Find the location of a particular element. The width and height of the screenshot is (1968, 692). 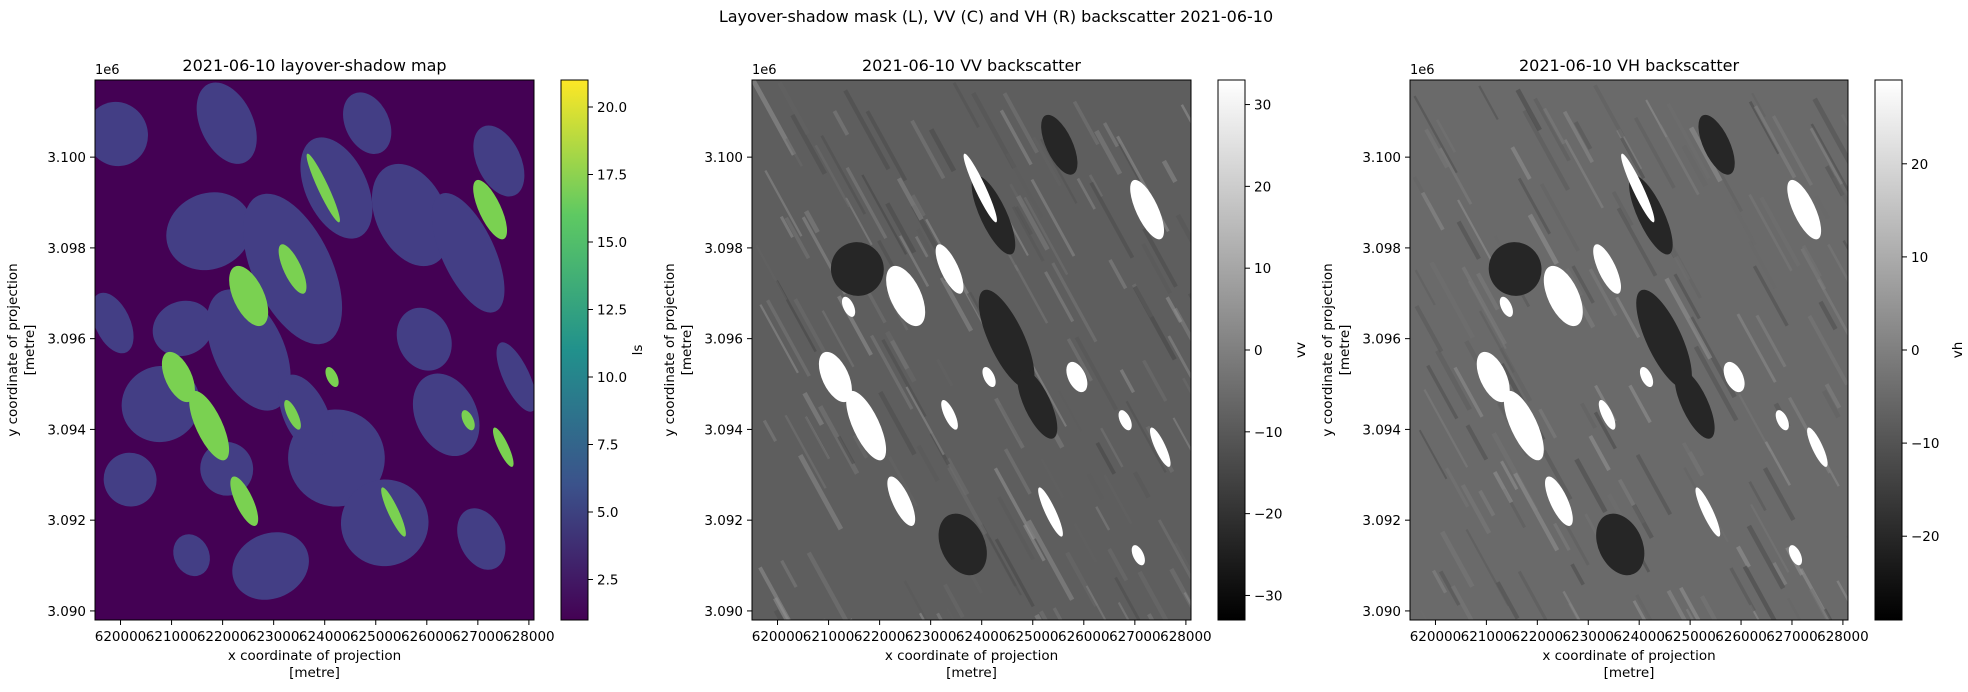

colorbar-label: vv is located at coordinates (1301, 350).